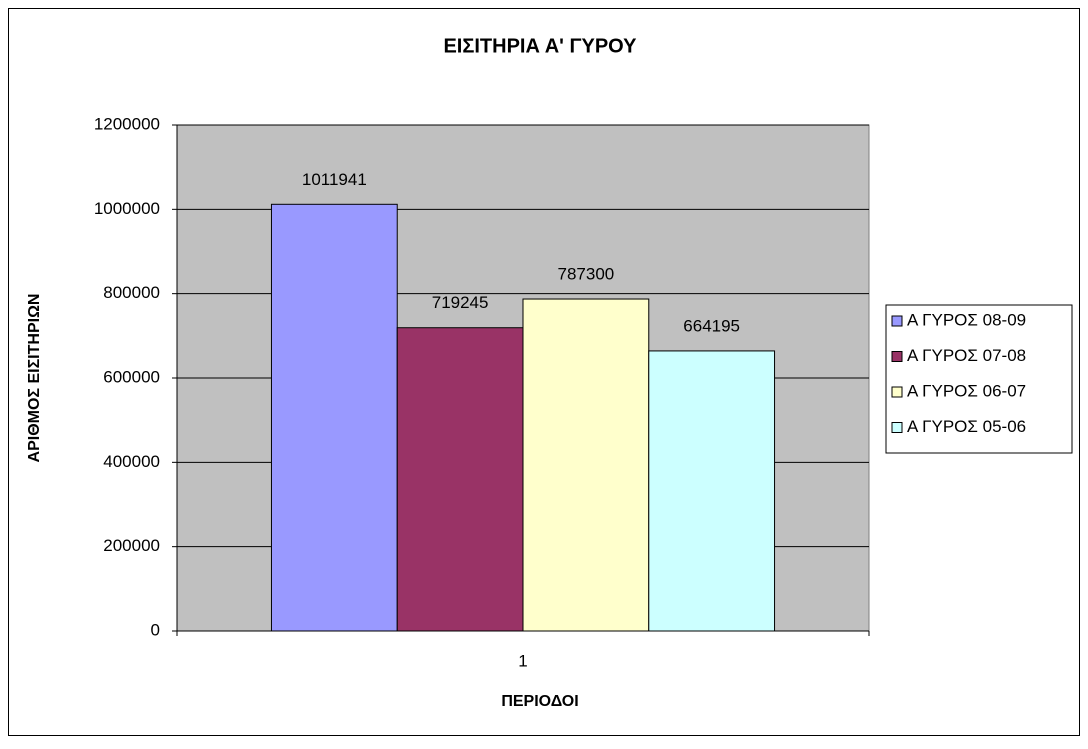  Describe the element at coordinates (131, 461) in the screenshot. I see `y-tick-label: 400000` at that location.